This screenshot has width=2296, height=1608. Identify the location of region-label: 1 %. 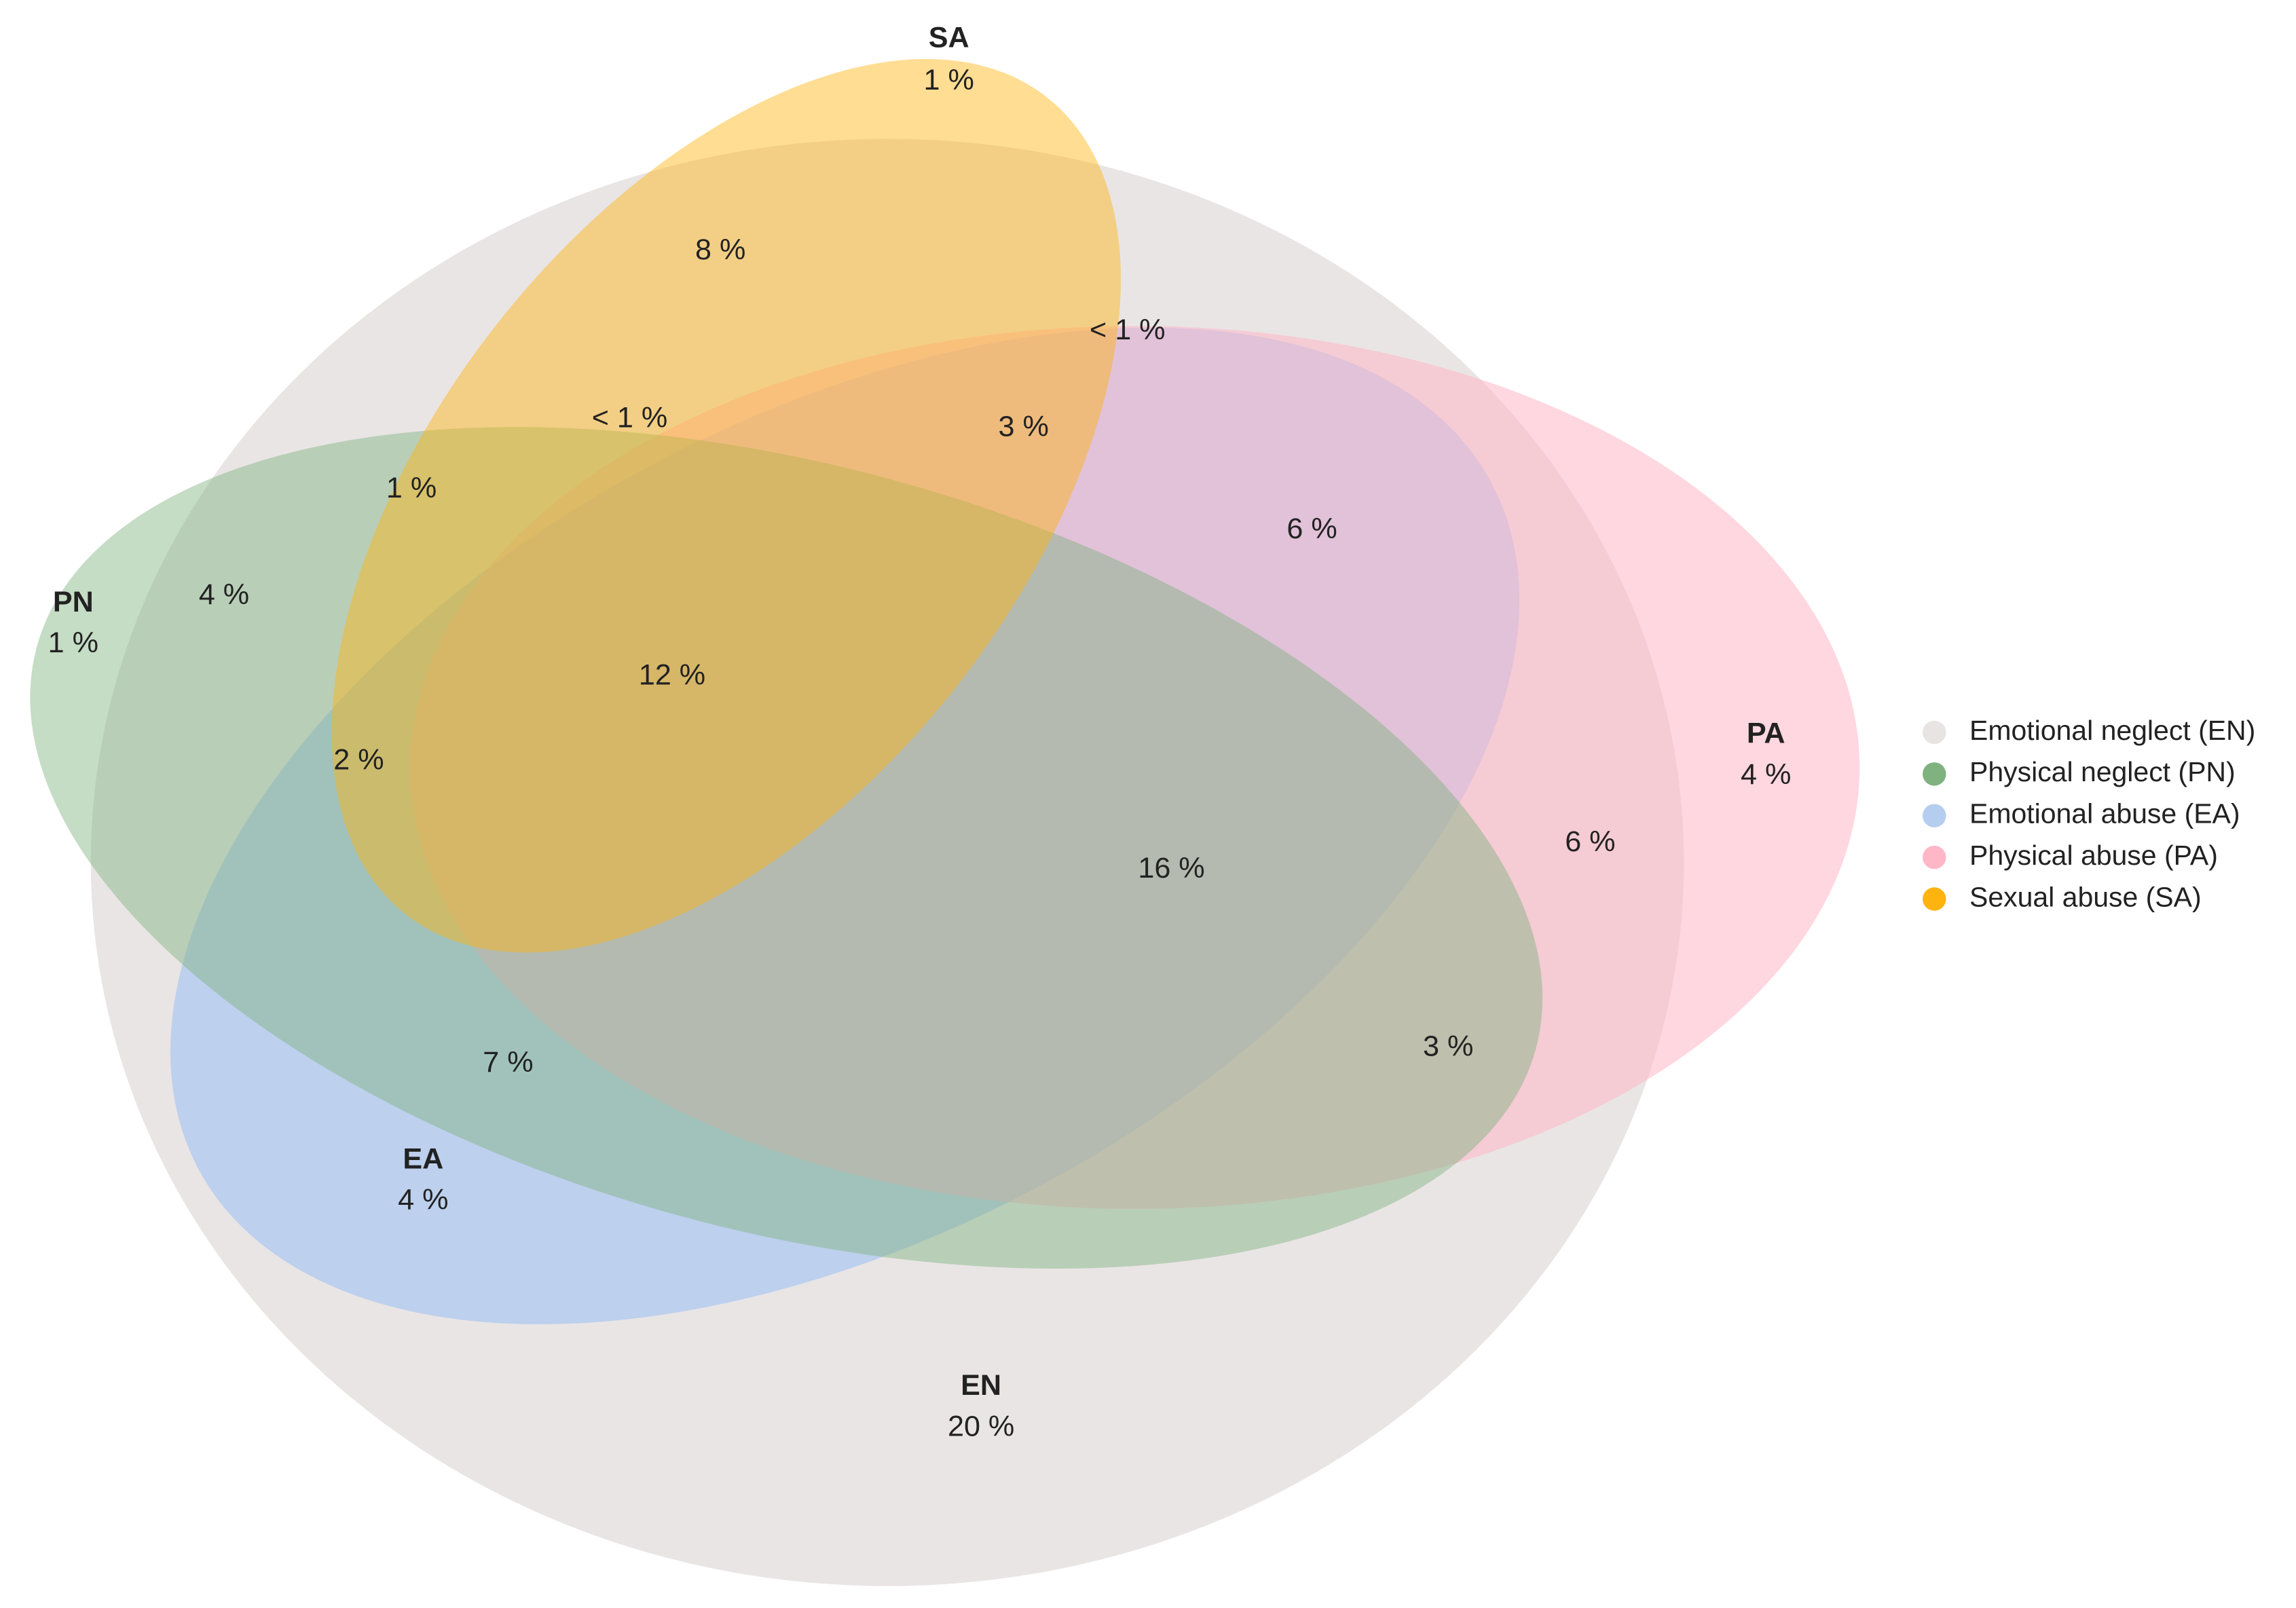
(411, 488).